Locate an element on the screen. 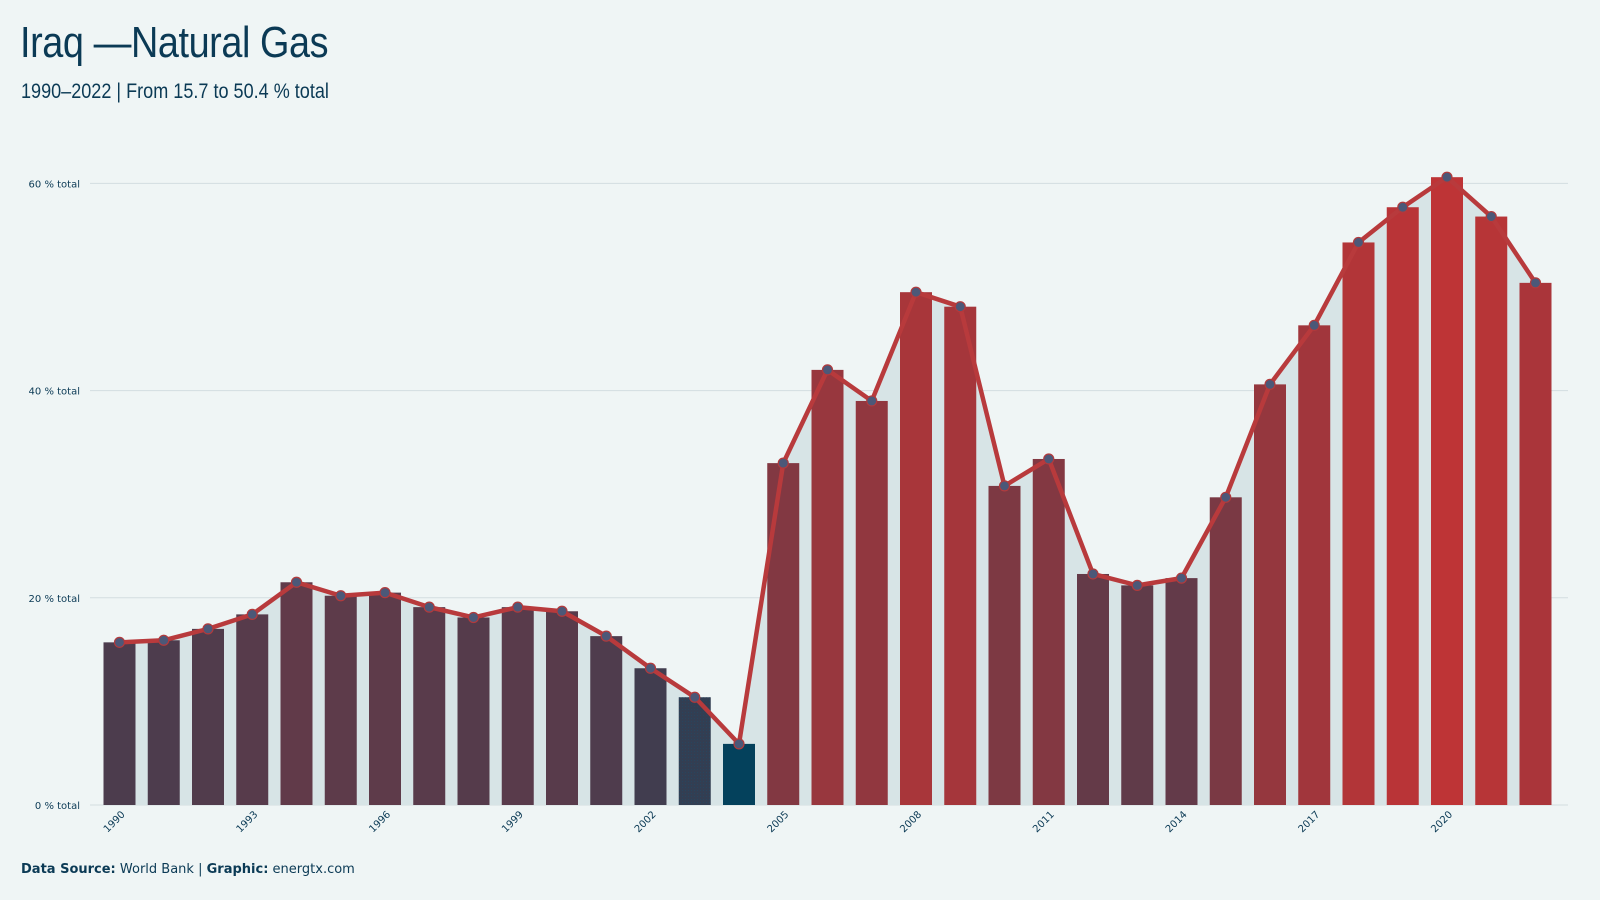  point-2019 is located at coordinates (1403, 207).